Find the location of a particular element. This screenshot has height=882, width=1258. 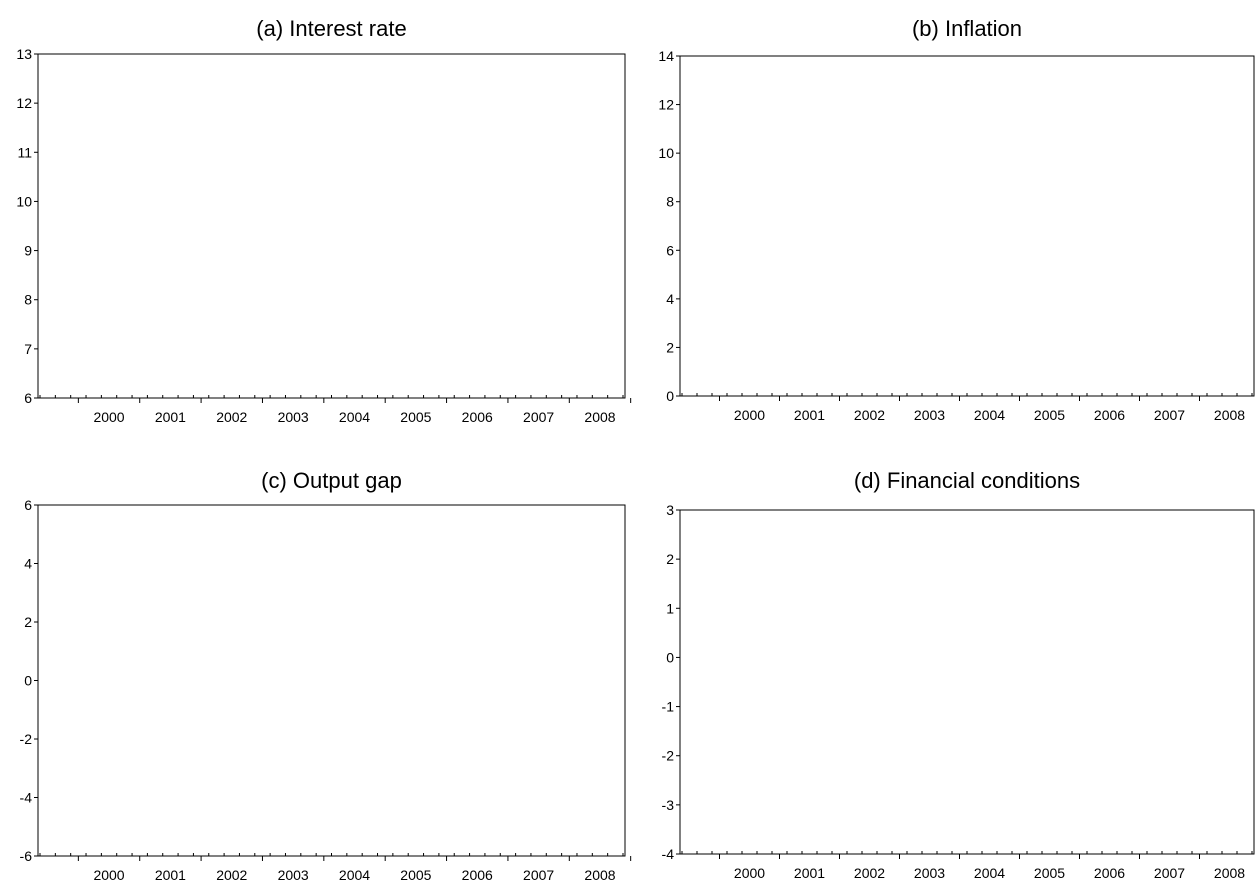

x-tick-label-financial-conditions: 2008 is located at coordinates (1229, 873).